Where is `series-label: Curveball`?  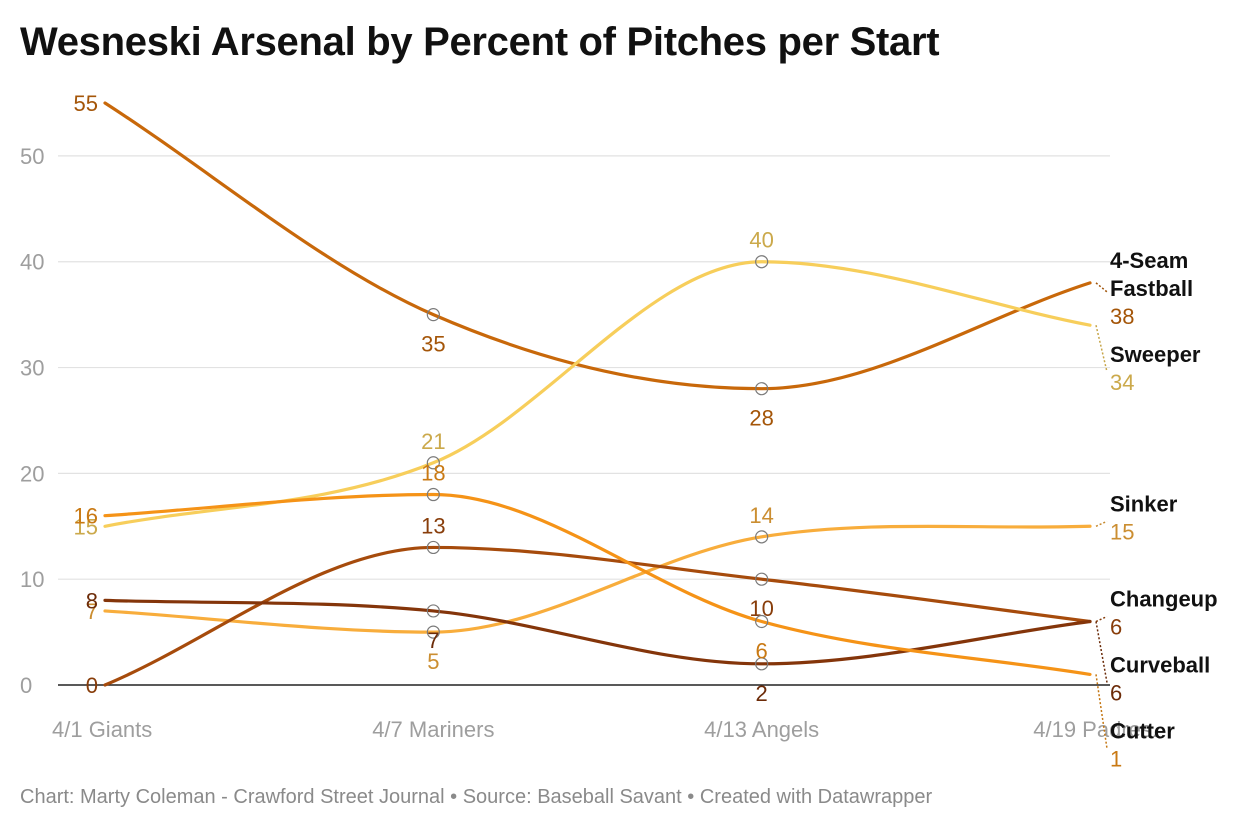
series-label: Curveball is located at coordinates (1160, 665).